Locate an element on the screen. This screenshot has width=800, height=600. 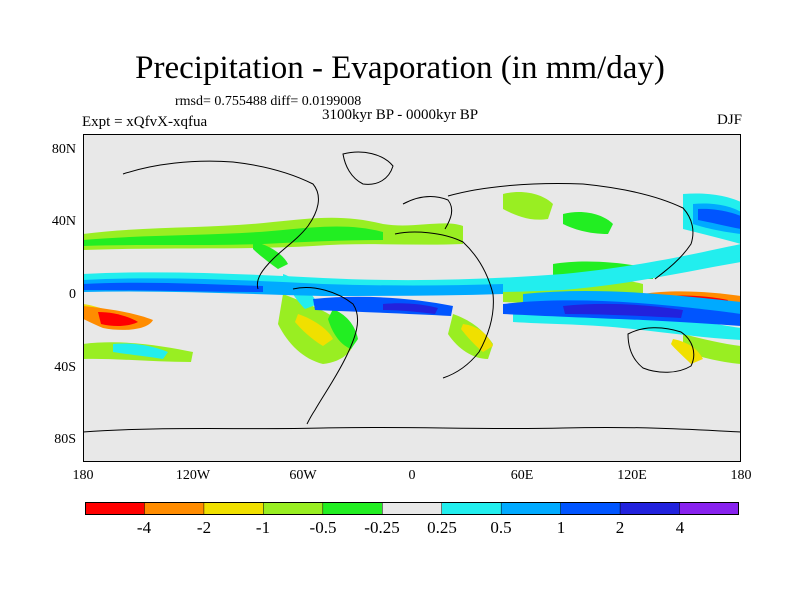
lat-tick-40n: 40N is located at coordinates (63, 221).